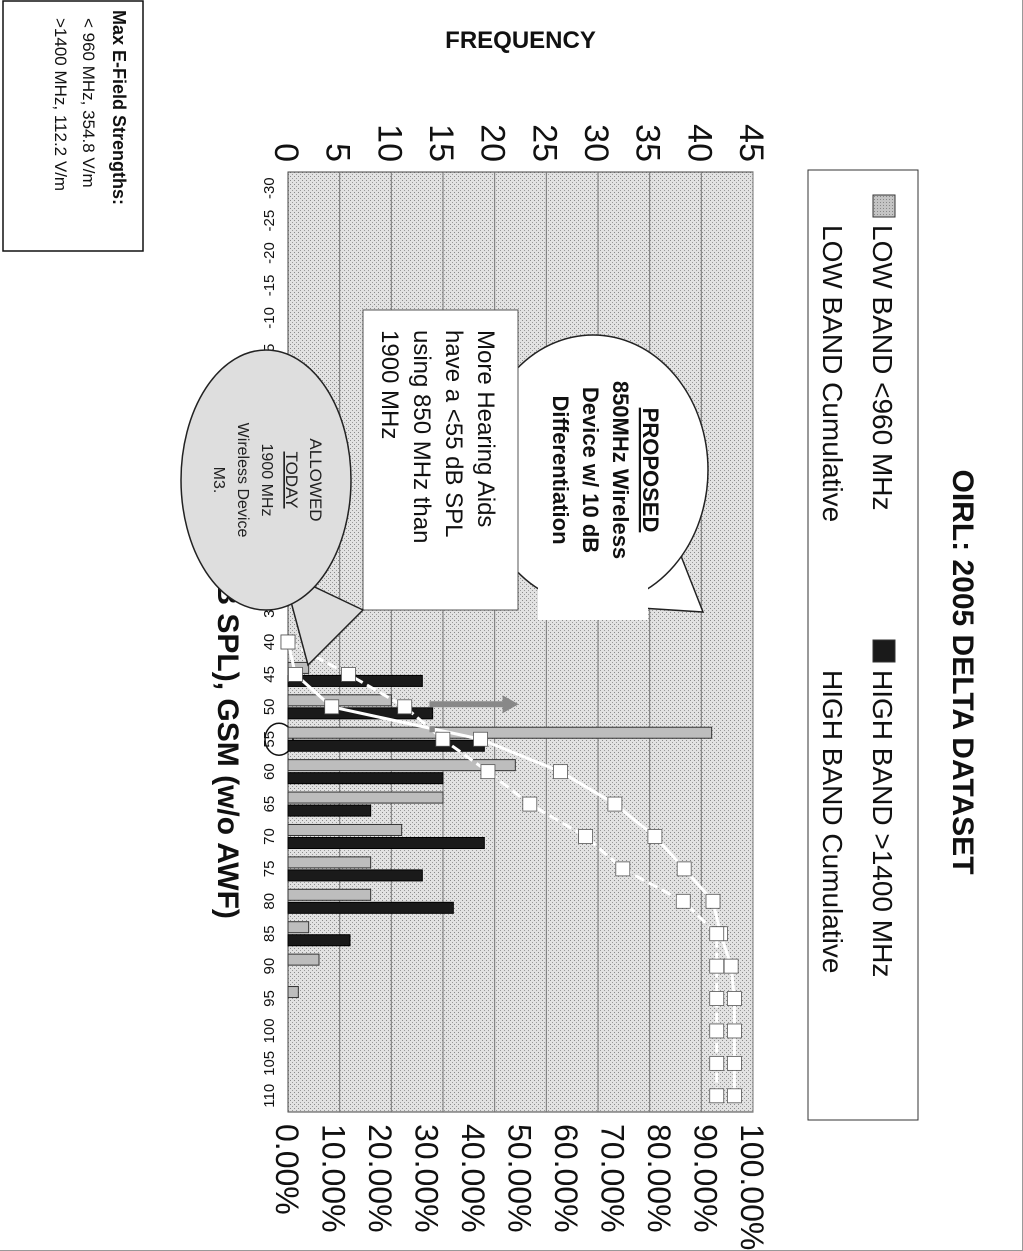 The height and width of the screenshot is (1251, 1023). Describe the element at coordinates (315, 479) in the screenshot. I see `callout-allowed-line: ALLOWED` at that location.